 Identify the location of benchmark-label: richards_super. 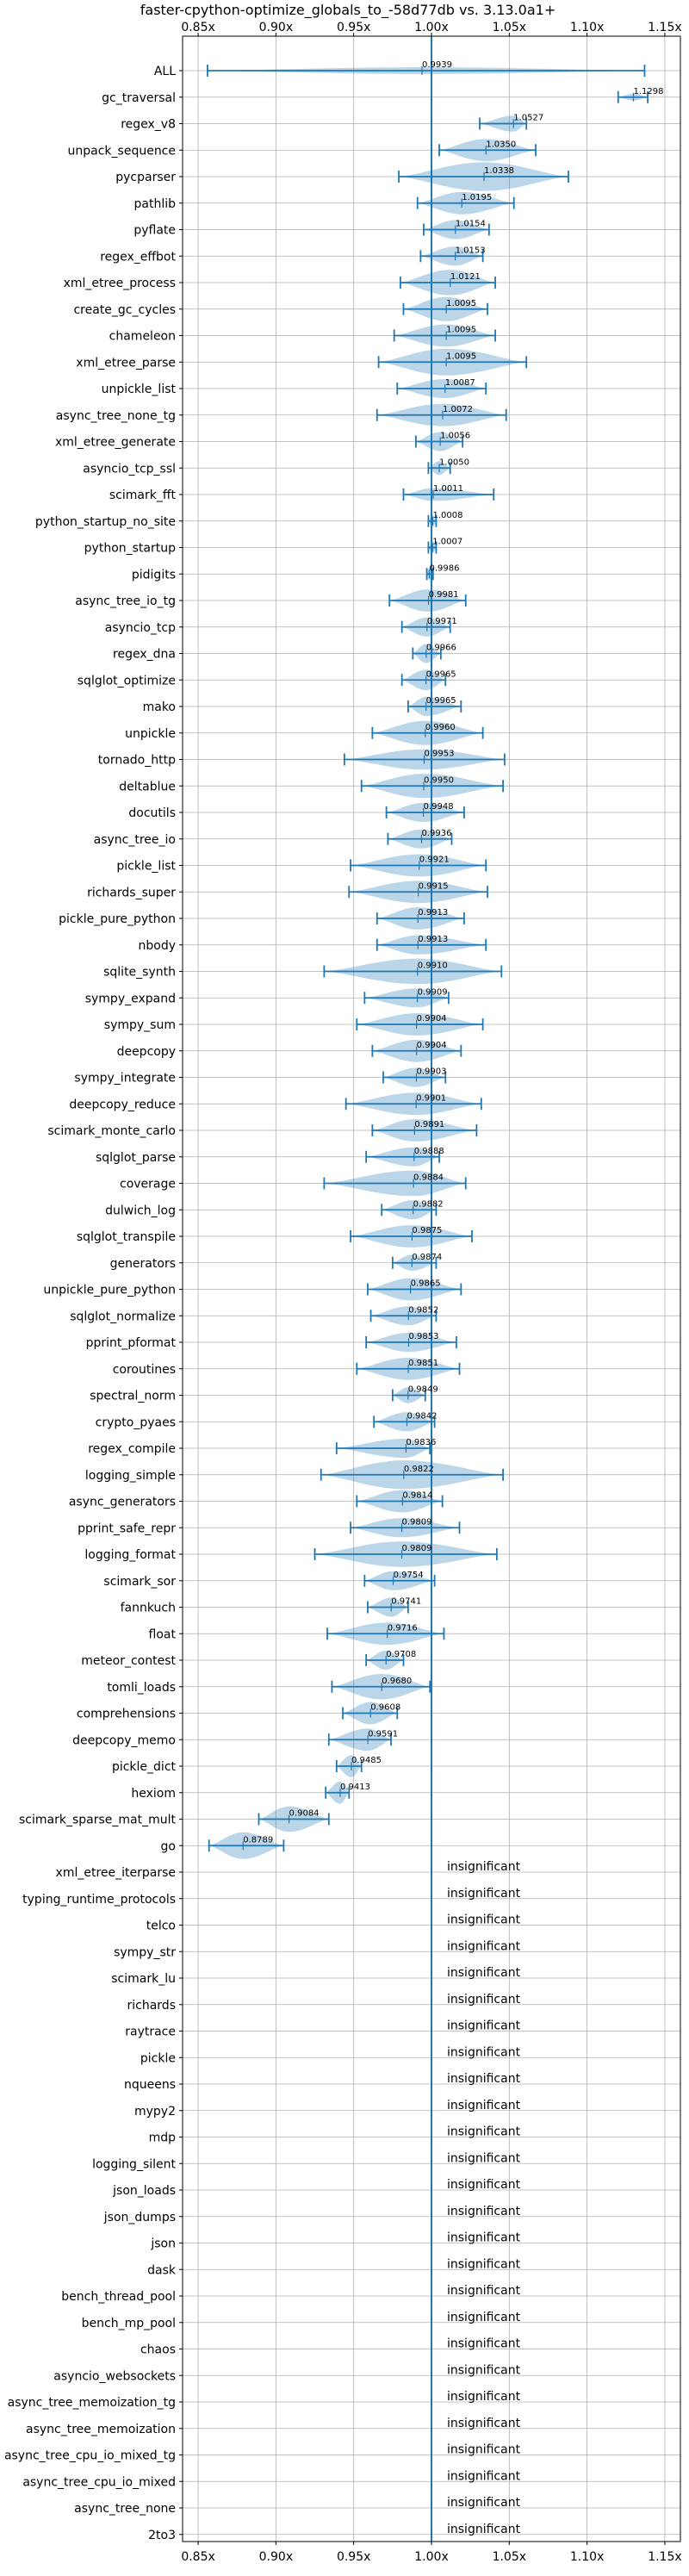
(131, 892).